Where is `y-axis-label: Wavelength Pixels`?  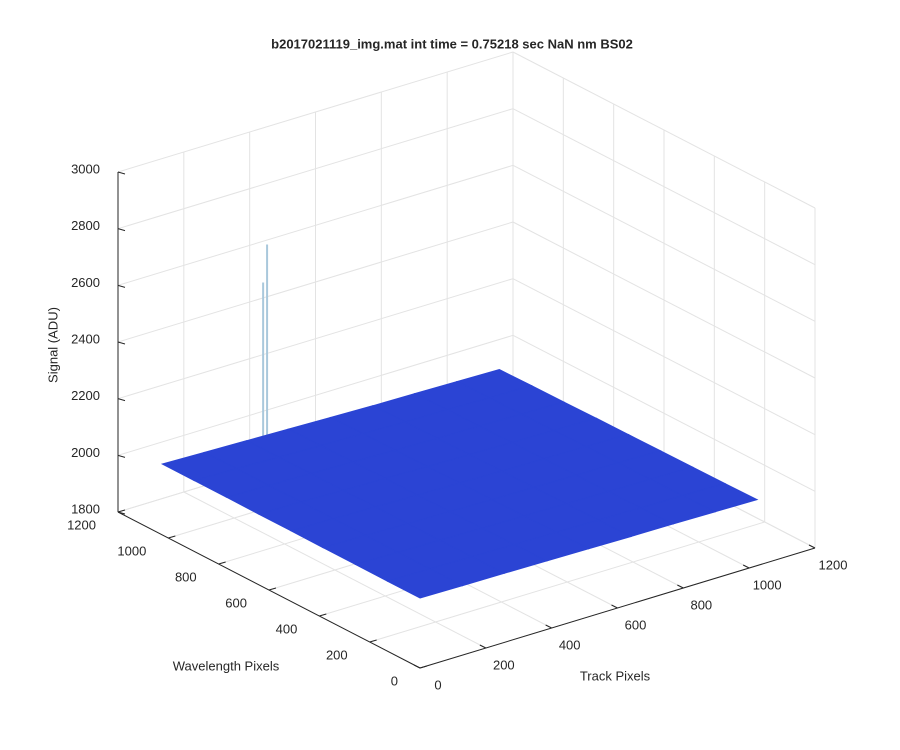
y-axis-label: Wavelength Pixels is located at coordinates (226, 665).